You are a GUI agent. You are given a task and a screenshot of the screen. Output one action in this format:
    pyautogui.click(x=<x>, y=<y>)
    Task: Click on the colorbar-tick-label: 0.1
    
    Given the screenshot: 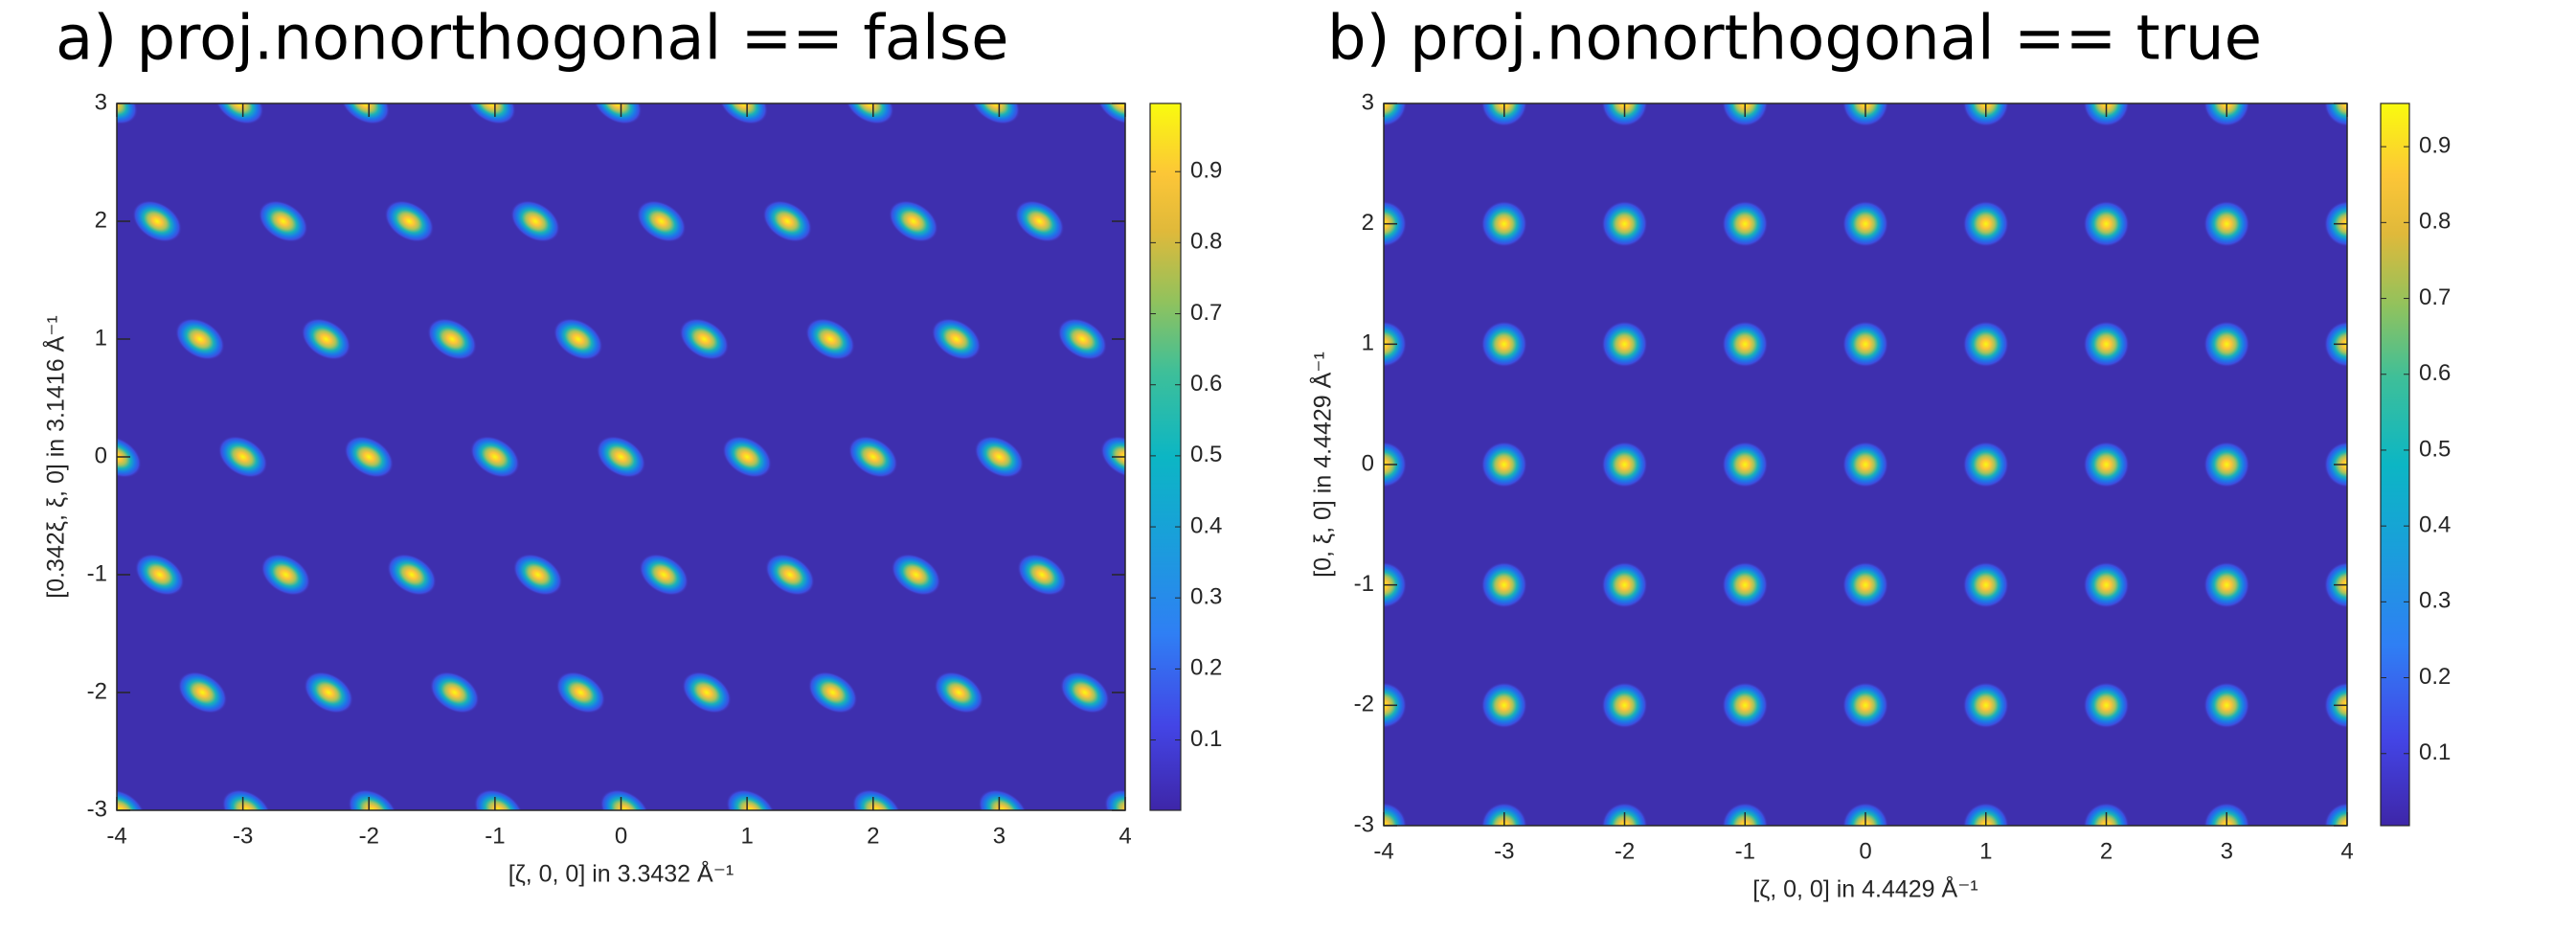 What is the action you would take?
    pyautogui.click(x=2435, y=752)
    